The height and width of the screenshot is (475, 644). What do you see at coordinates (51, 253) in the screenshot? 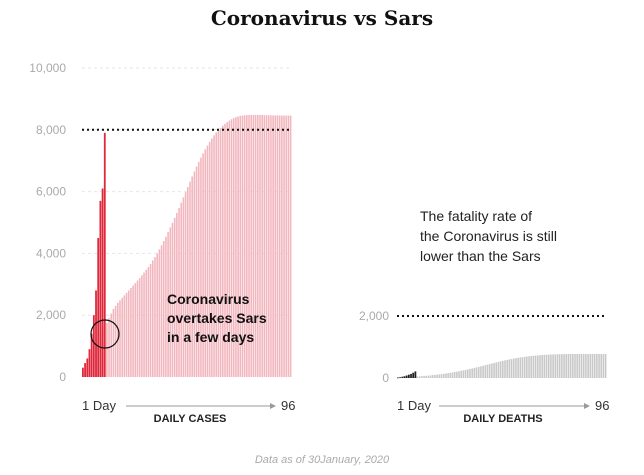
I see `daily-cases-y-tick-label: 4,000` at bounding box center [51, 253].